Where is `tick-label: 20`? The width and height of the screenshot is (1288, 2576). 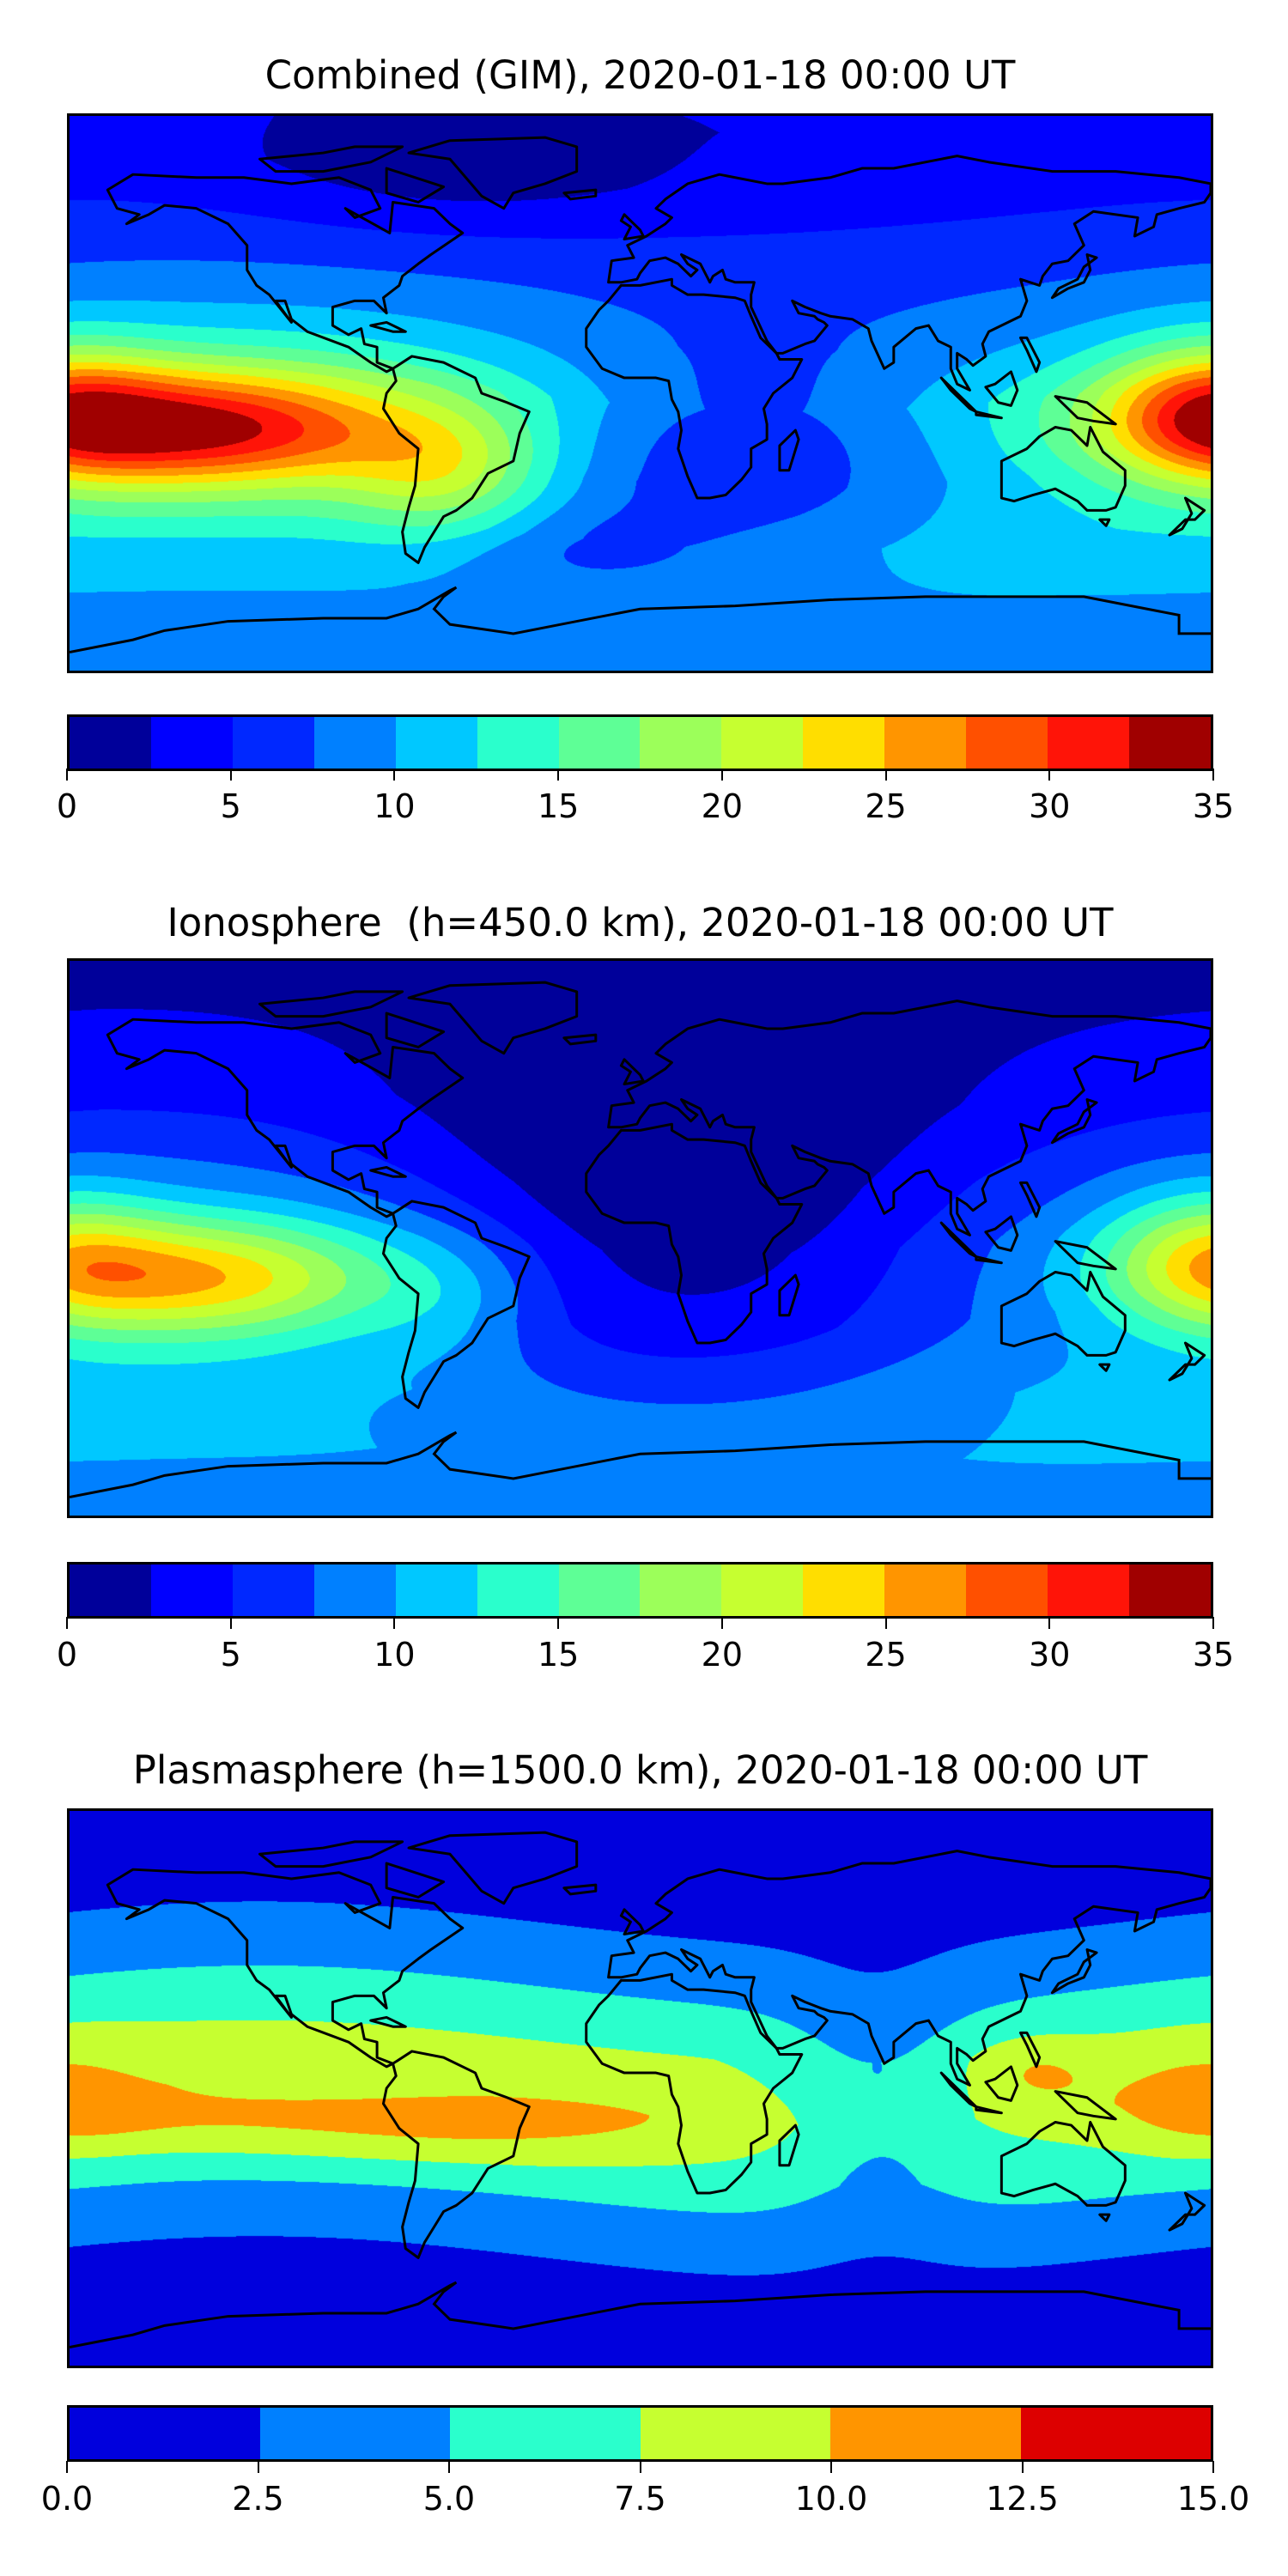 tick-label: 20 is located at coordinates (722, 1655).